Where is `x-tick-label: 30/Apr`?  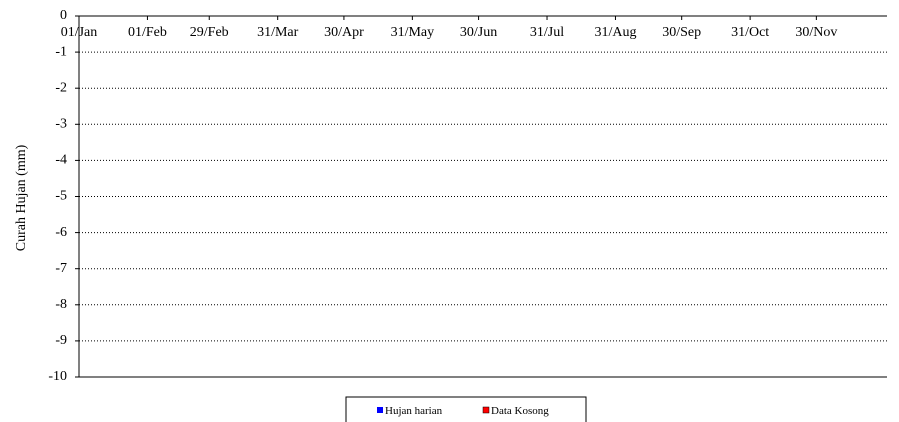 x-tick-label: 30/Apr is located at coordinates (344, 32).